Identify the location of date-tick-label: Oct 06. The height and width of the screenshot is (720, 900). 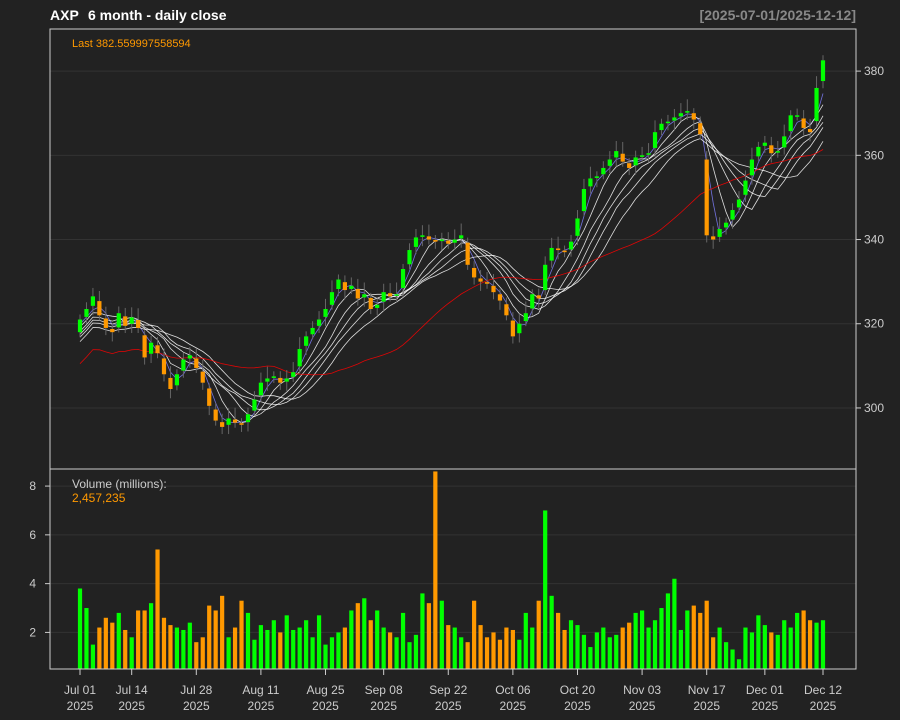
(513, 690).